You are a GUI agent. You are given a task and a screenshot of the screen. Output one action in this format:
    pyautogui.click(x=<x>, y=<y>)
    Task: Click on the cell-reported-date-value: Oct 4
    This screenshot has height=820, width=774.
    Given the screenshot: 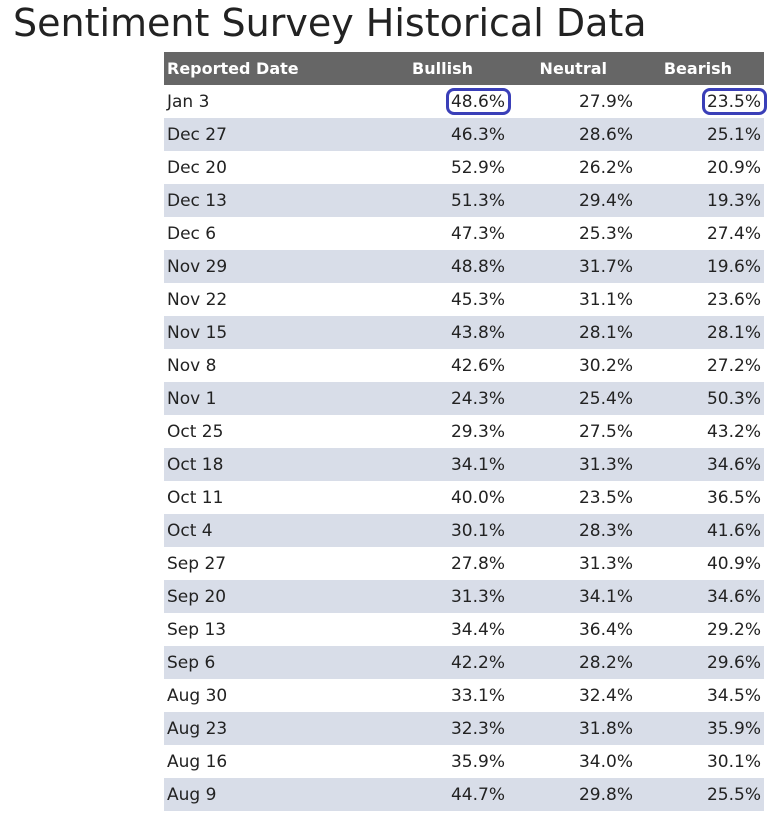 What is the action you would take?
    pyautogui.click(x=190, y=530)
    